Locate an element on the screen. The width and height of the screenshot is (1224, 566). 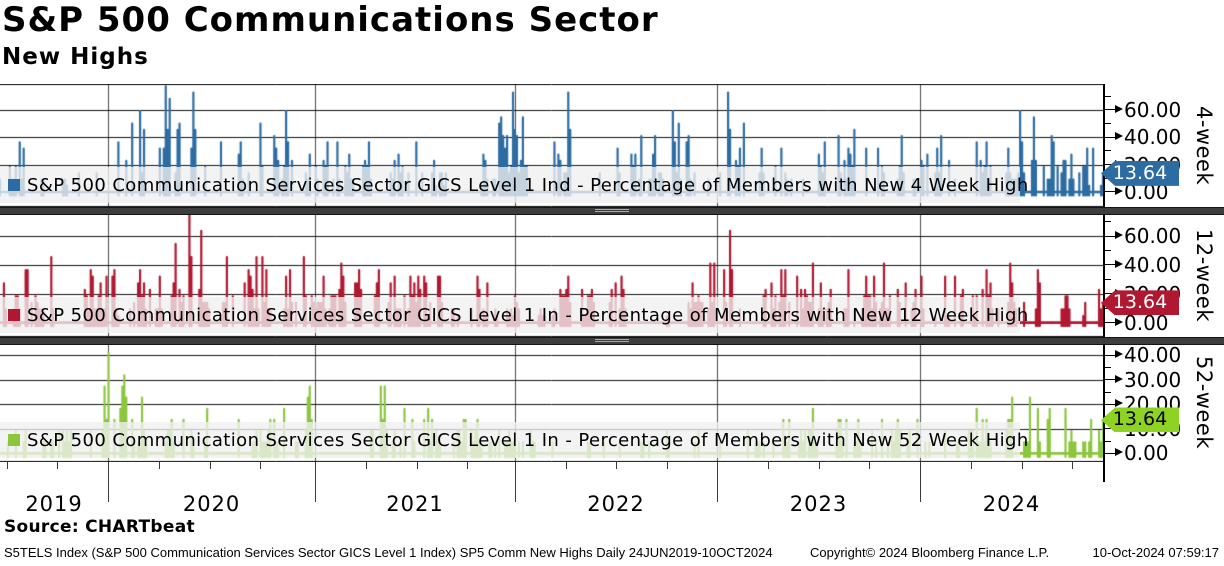
y-tick-12-week-40.00 is located at coordinates (1113, 263).